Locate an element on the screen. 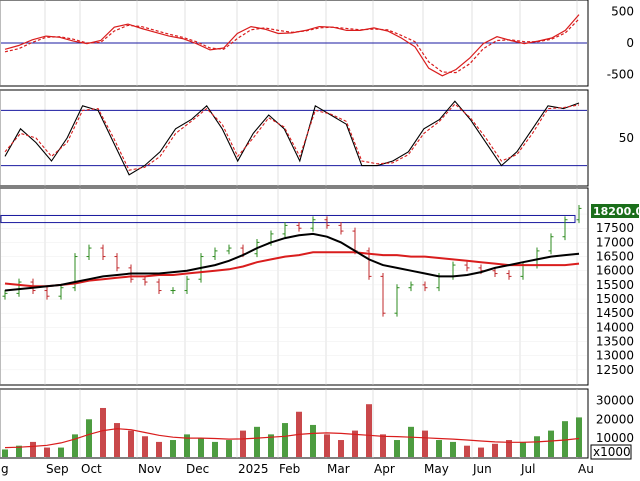 This screenshot has width=640, height=481. volume-panel is located at coordinates (294, 423).